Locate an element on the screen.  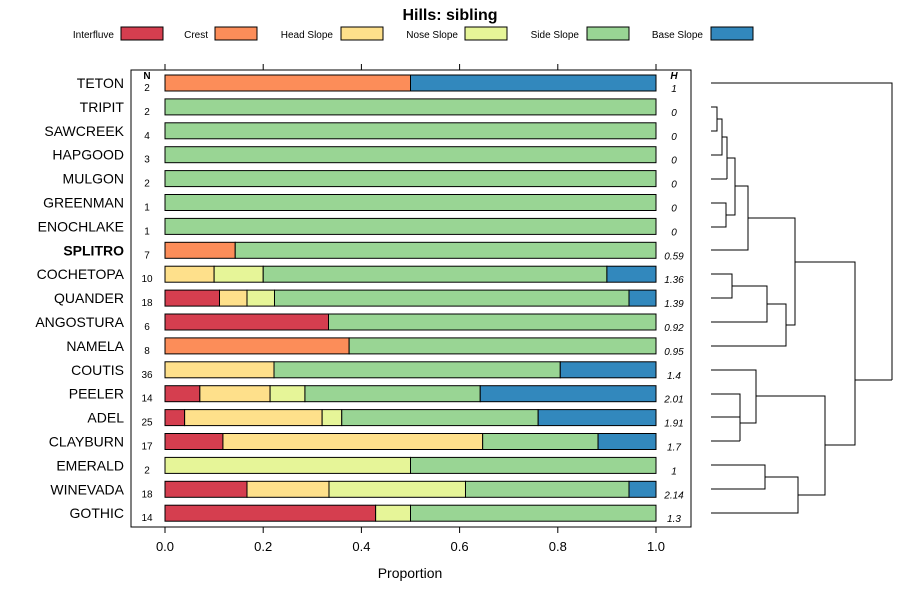
bar-segment-gothic-side-slope is located at coordinates (533, 513).